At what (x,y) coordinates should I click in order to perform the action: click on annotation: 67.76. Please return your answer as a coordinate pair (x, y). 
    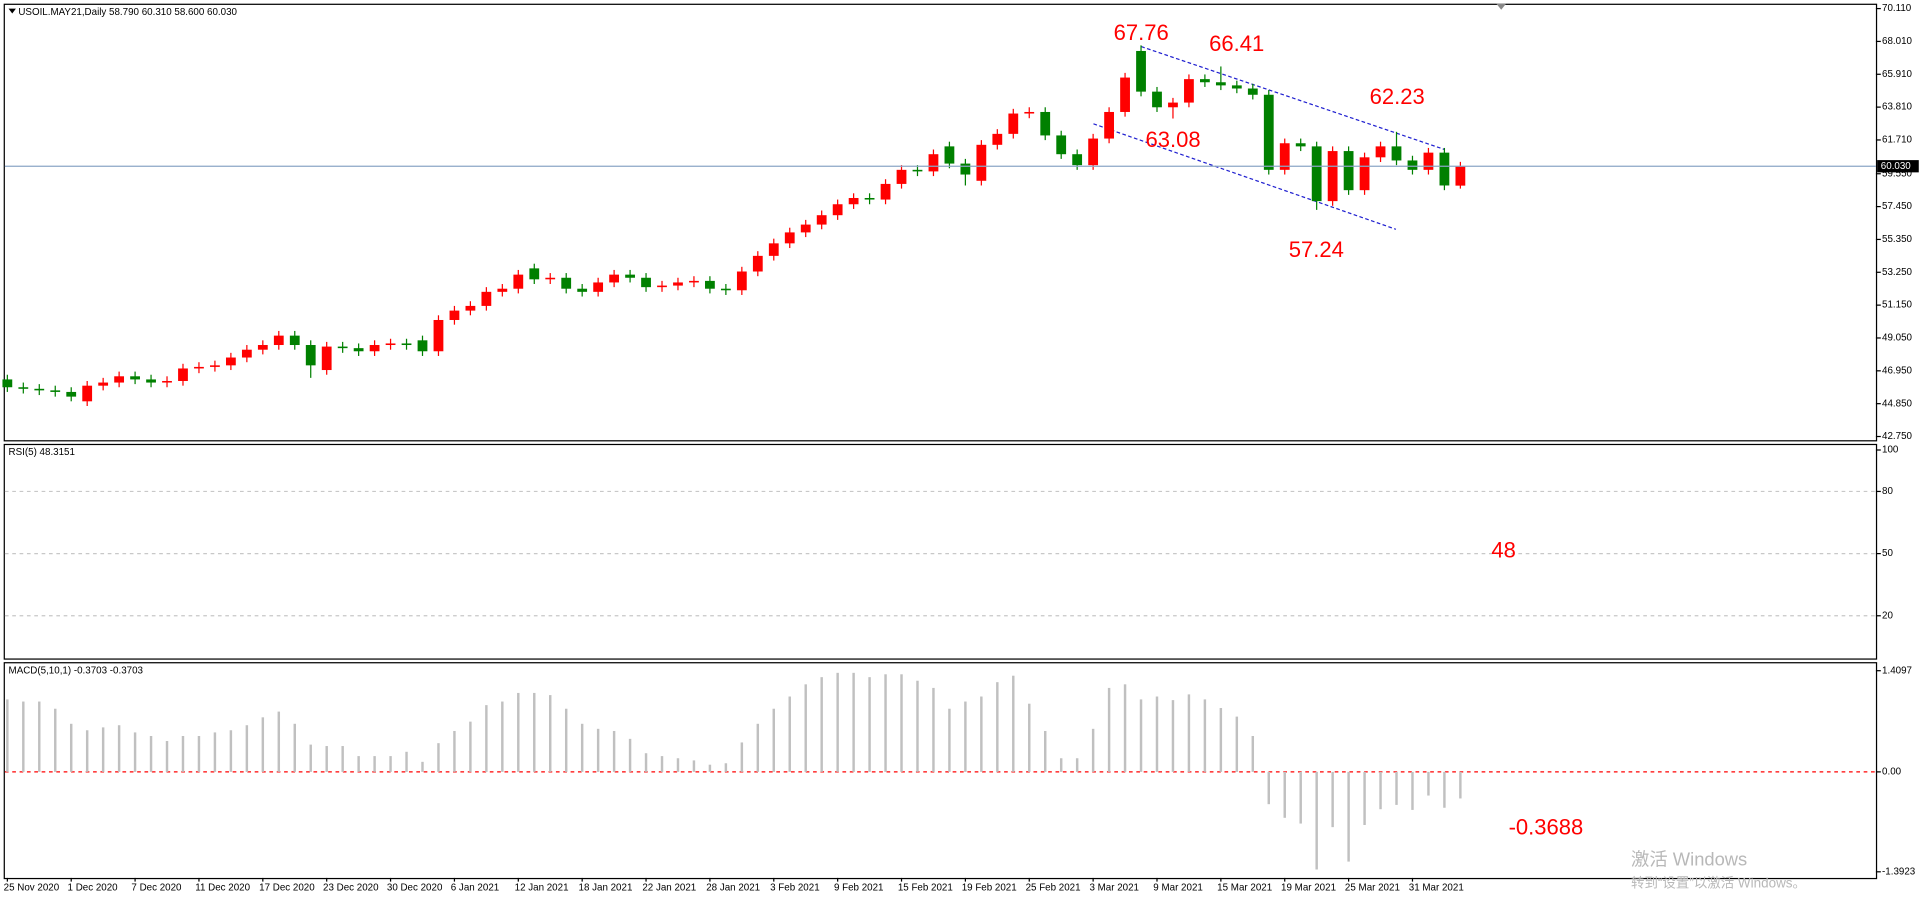
    Looking at the image, I should click on (1141, 32).